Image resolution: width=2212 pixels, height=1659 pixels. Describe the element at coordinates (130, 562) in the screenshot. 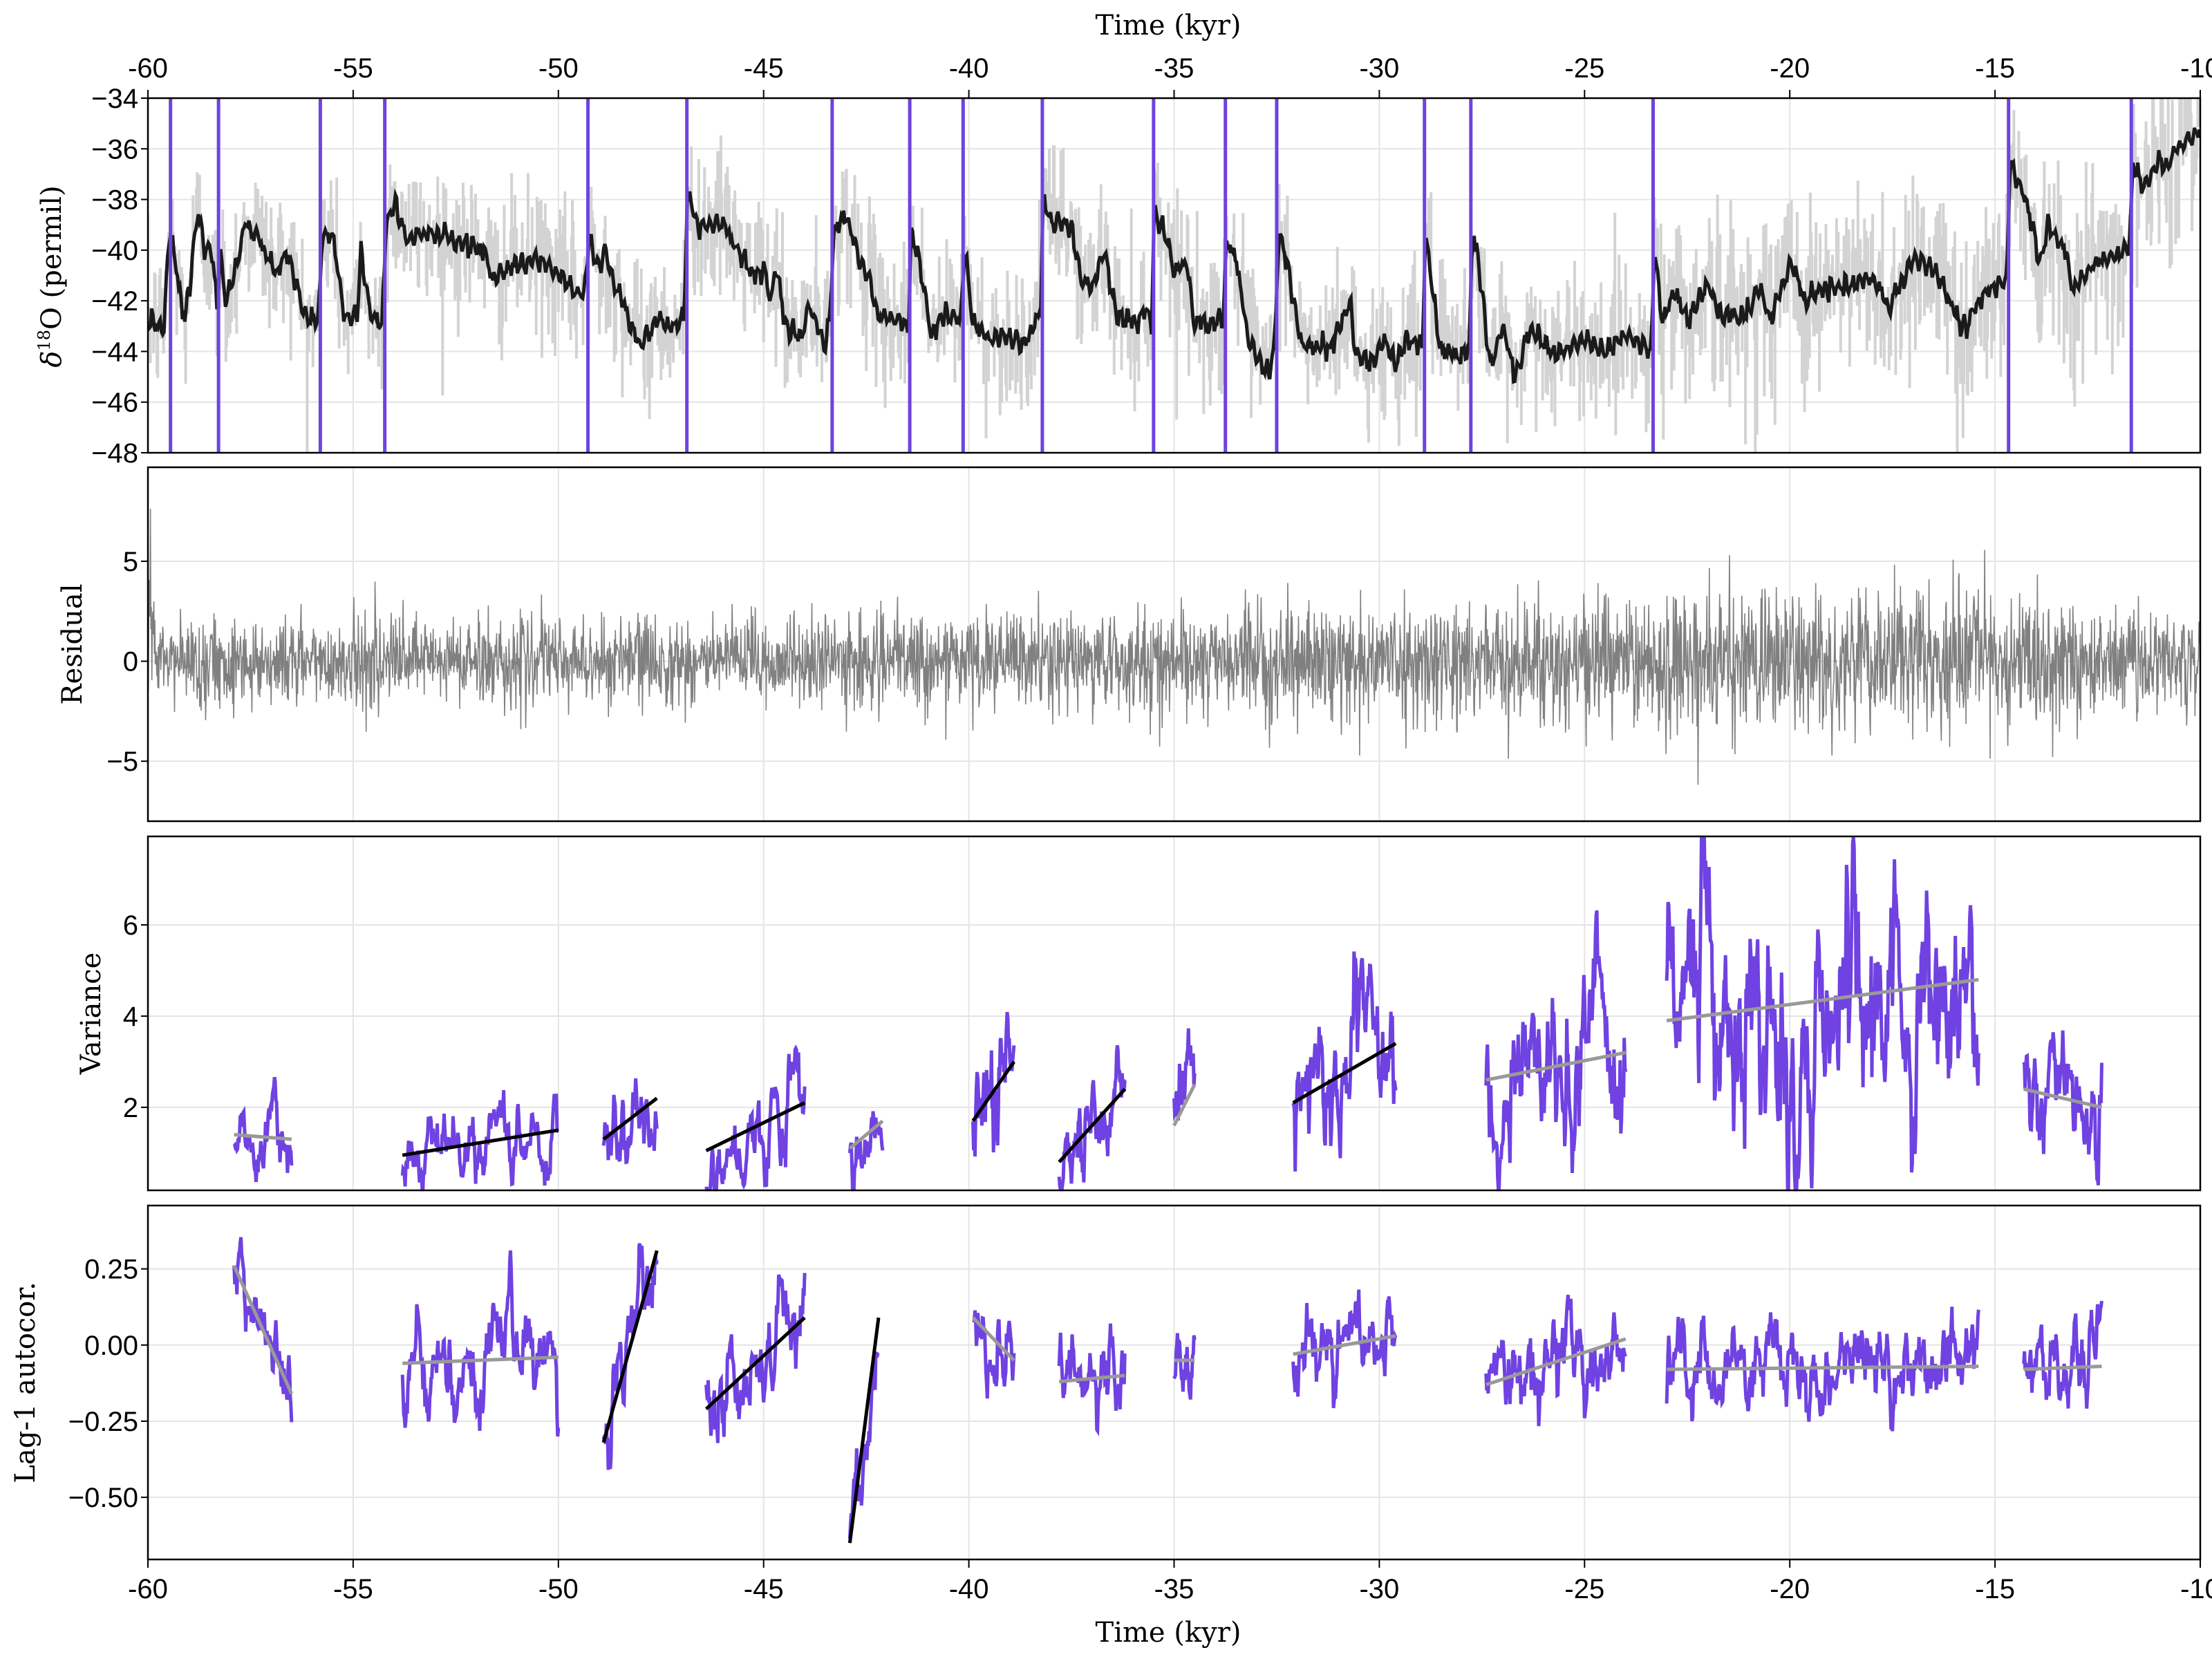

I see `y-tick-label: 5` at that location.